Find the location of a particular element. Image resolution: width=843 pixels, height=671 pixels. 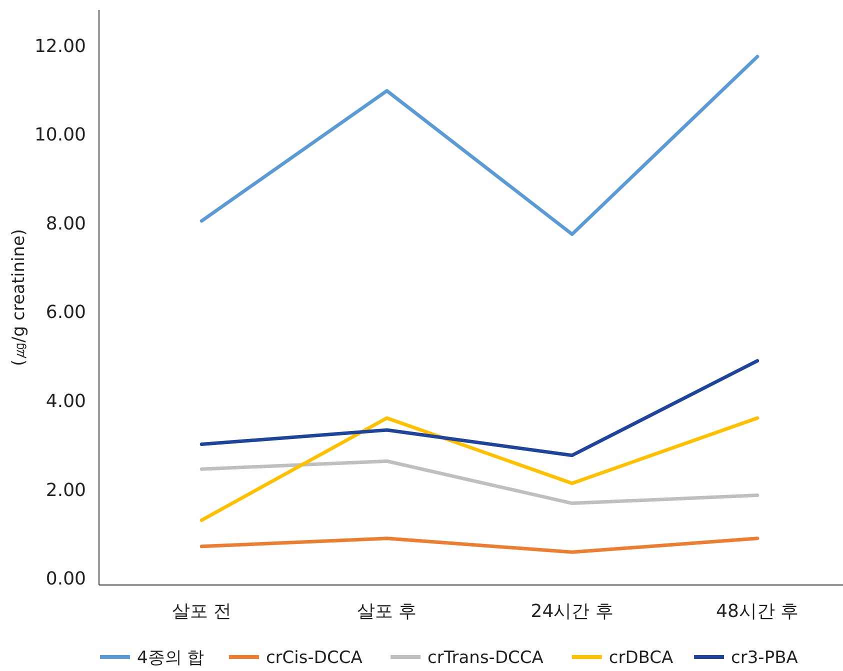

x-tick-label: 살포 전 is located at coordinates (202, 611).